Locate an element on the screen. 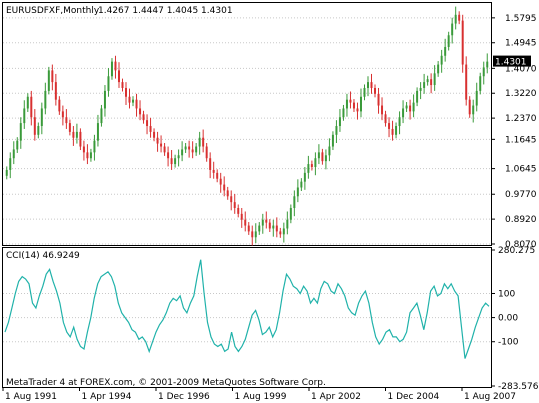 The height and width of the screenshot is (403, 539). current-price-box is located at coordinates (512, 61).